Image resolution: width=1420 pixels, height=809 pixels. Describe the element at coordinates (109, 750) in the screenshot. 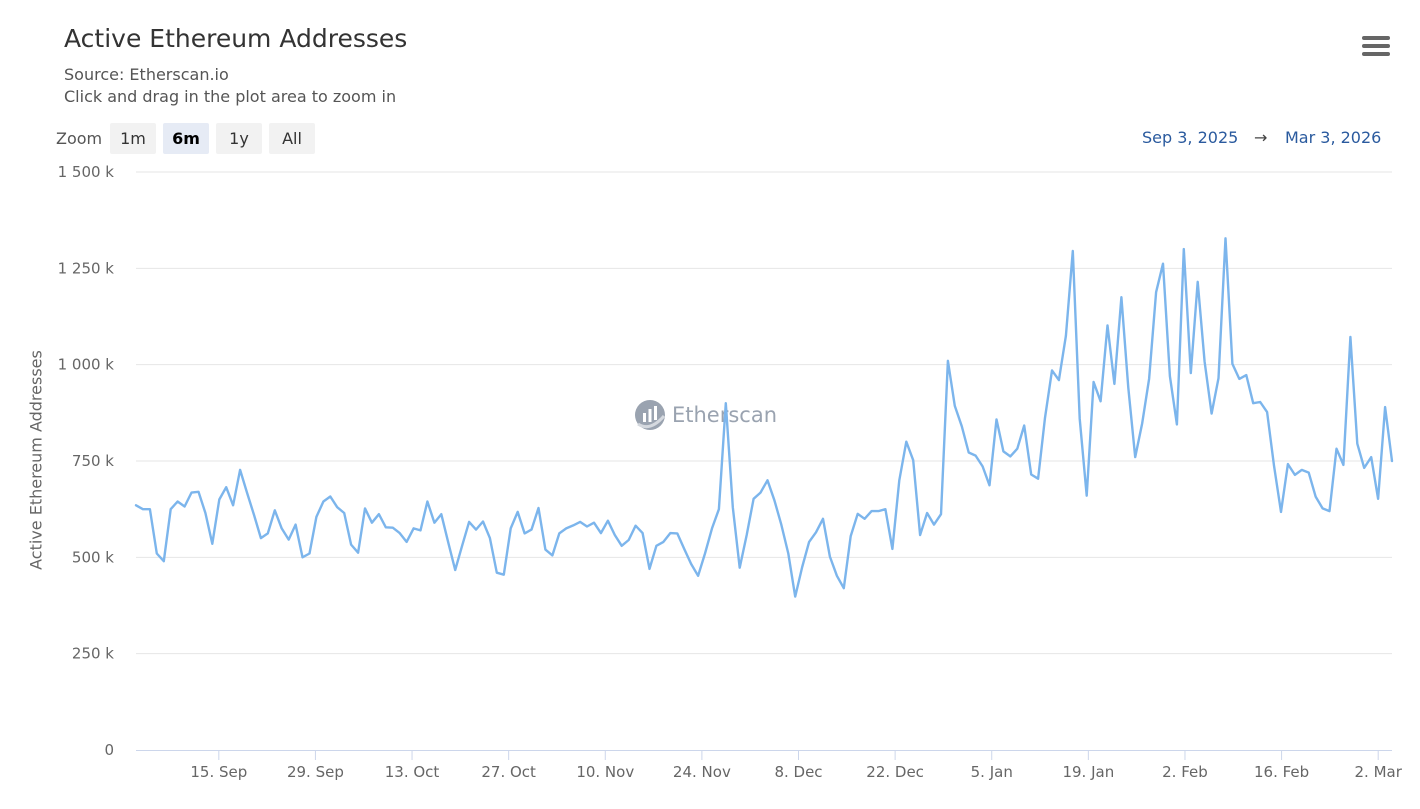

I see `y-tick-label: 0` at that location.